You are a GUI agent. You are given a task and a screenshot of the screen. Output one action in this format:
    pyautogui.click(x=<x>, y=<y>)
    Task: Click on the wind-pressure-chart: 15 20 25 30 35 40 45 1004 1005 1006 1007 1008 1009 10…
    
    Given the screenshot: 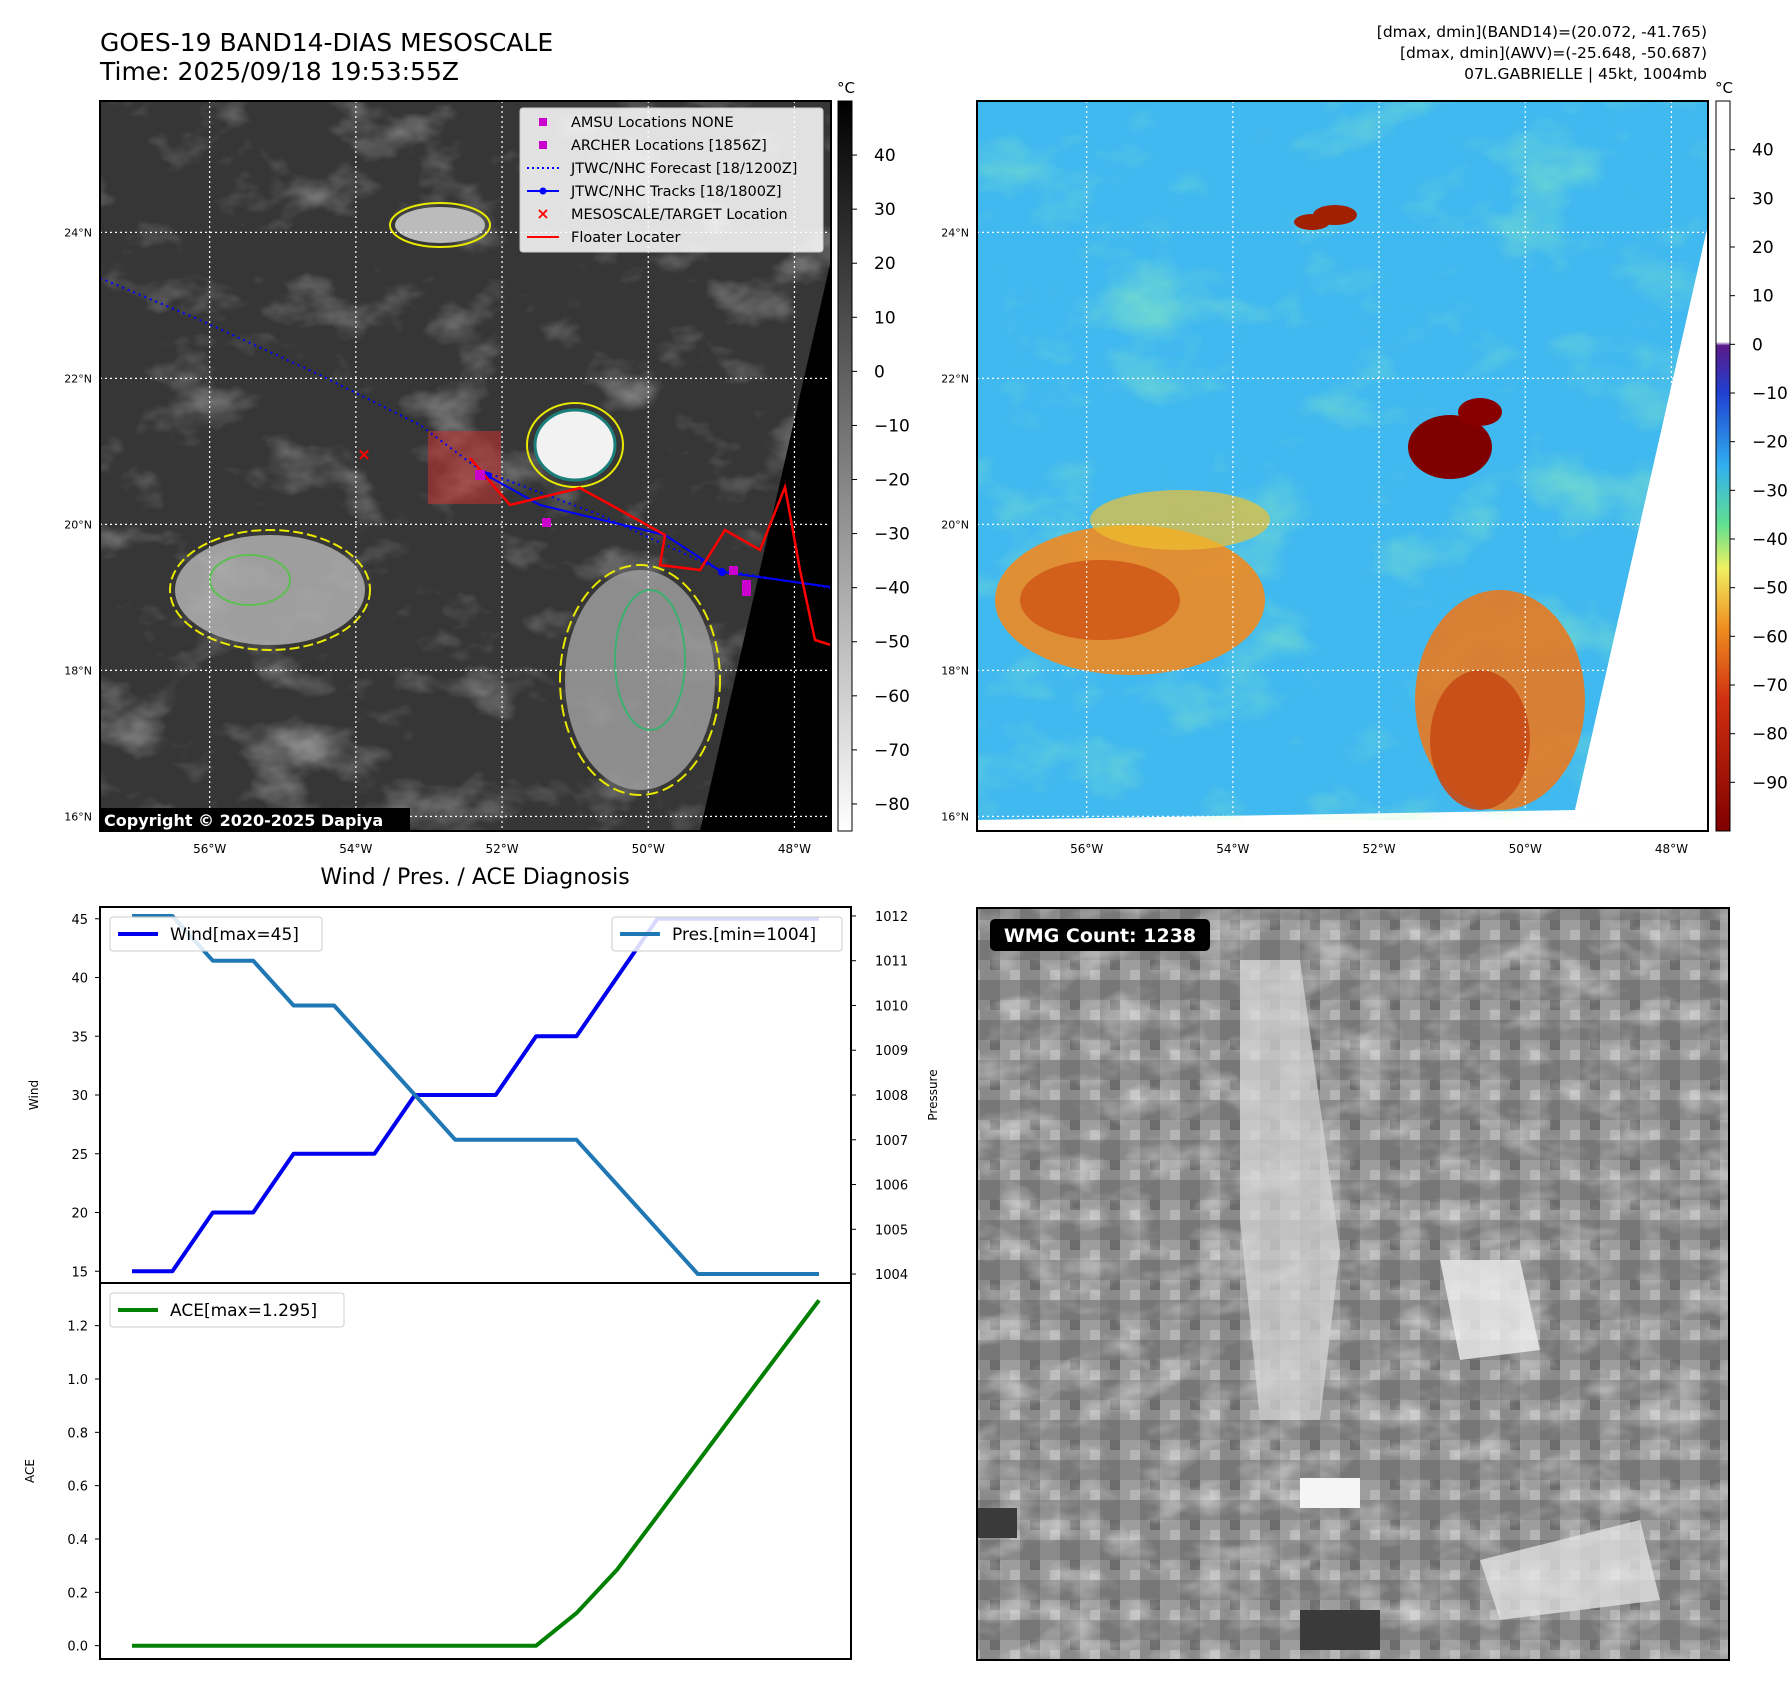 What is the action you would take?
    pyautogui.click(x=483, y=1095)
    